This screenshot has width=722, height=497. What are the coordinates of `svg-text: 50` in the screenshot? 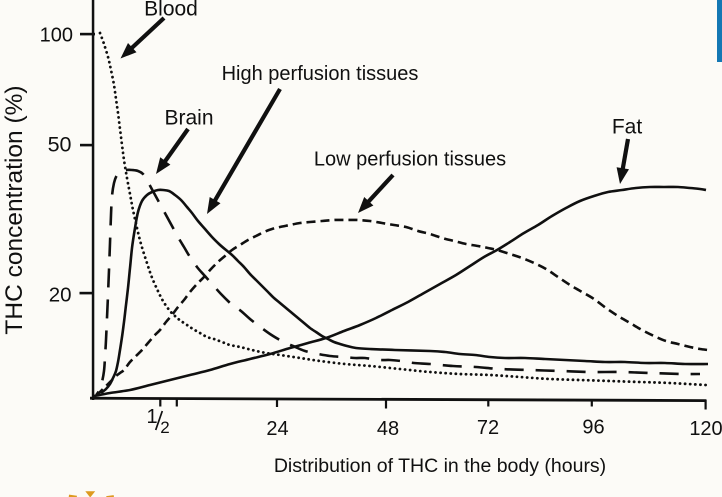 It's located at (60, 145).